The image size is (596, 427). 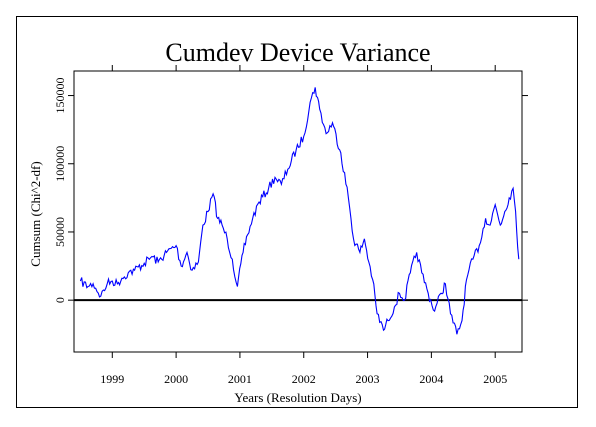 What do you see at coordinates (35, 213) in the screenshot?
I see `y-axis-label: Cumsum (Chi^2-df)` at bounding box center [35, 213].